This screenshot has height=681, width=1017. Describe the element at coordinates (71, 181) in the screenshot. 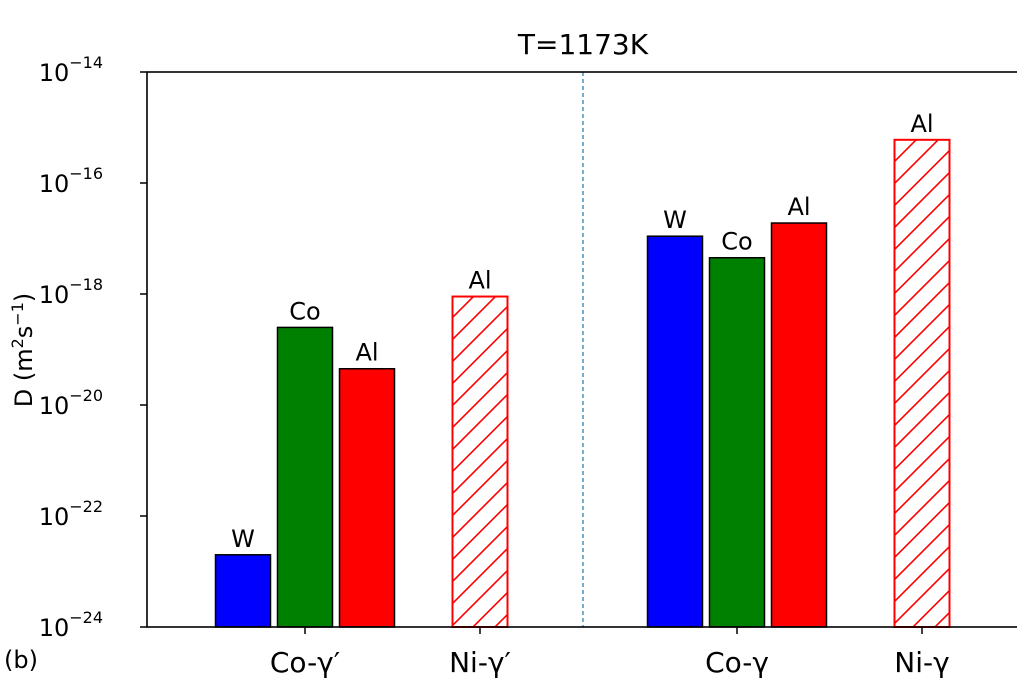

I see `y-tick-label: 10−16` at that location.